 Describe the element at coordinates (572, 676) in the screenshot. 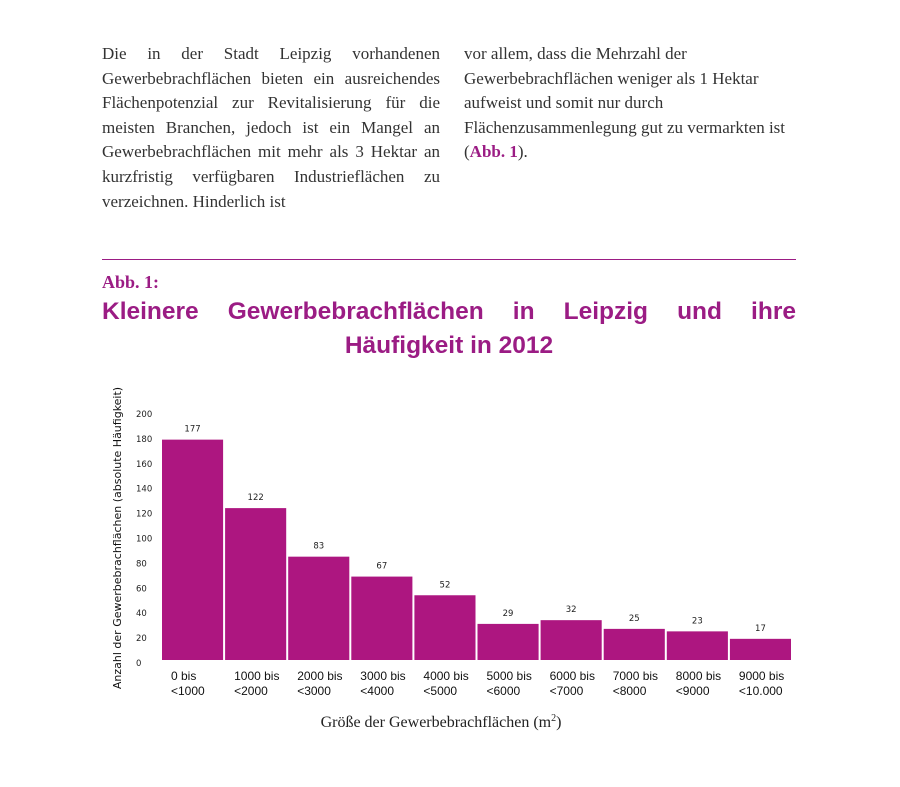

I see `category-label: 6000 bis` at that location.